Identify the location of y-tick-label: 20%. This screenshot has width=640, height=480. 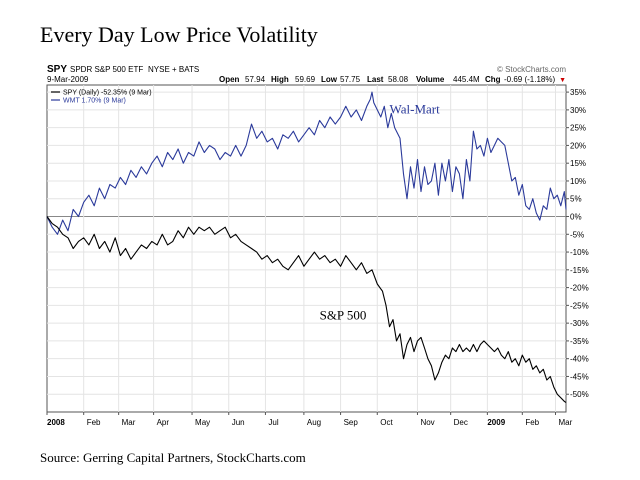
(578, 145).